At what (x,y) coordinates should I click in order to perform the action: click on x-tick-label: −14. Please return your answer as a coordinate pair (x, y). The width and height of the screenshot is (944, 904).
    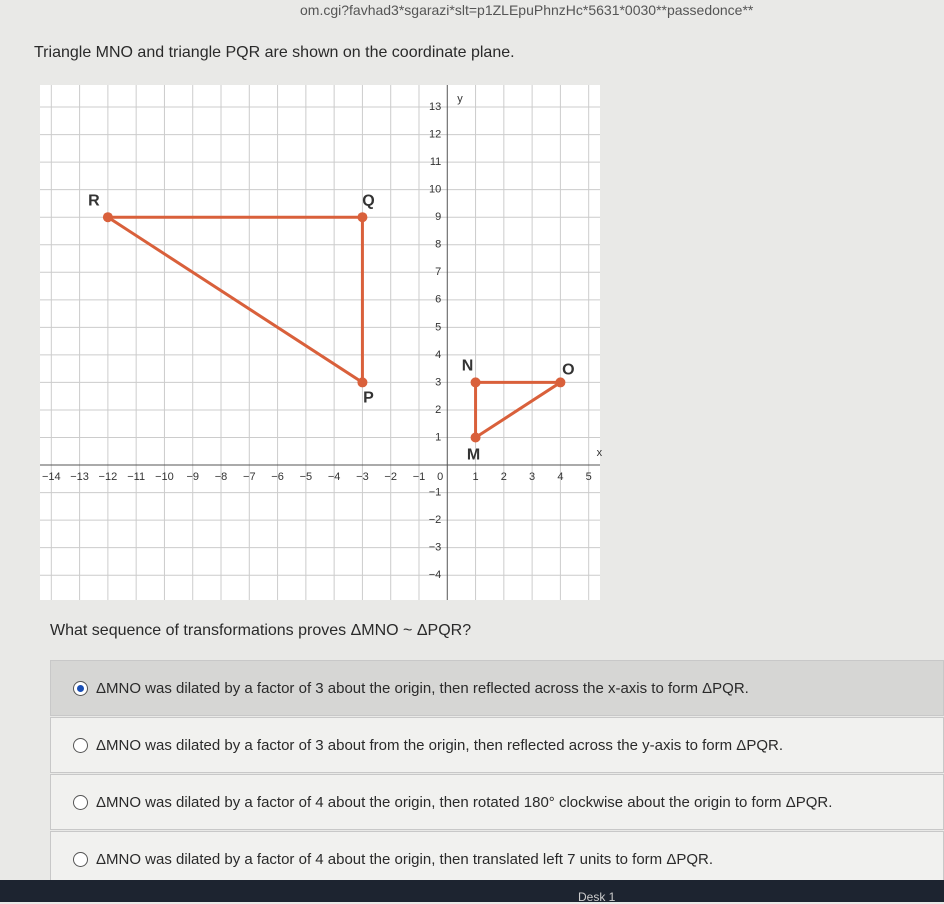
    Looking at the image, I should click on (51, 477).